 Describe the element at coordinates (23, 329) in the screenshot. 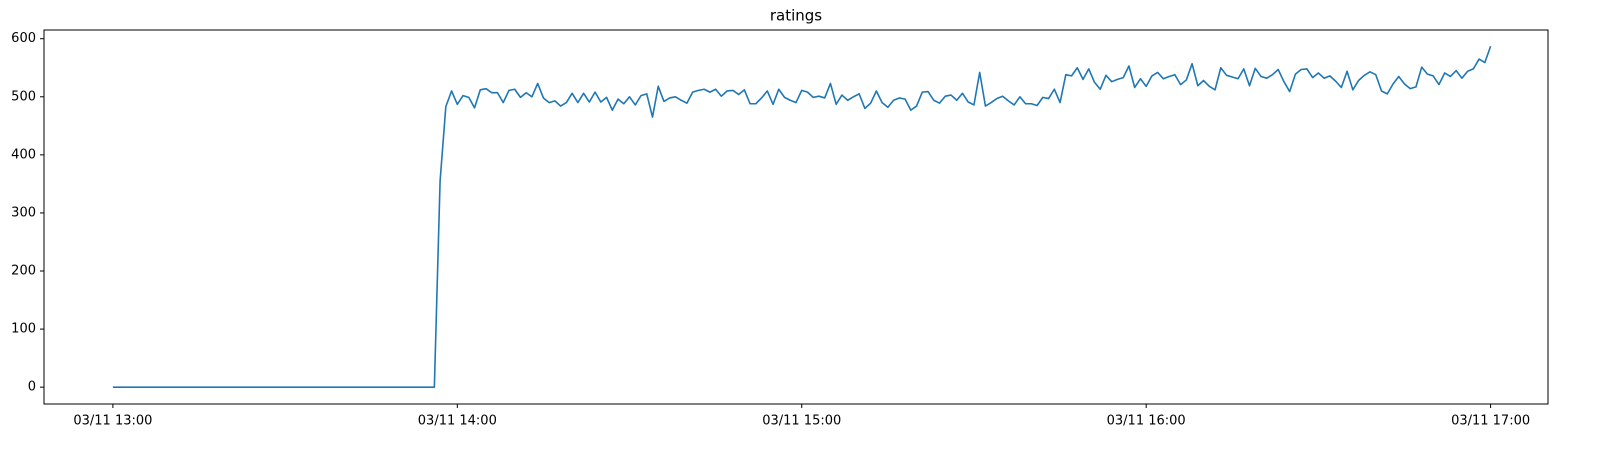

I see `y-tick-label: 100` at that location.